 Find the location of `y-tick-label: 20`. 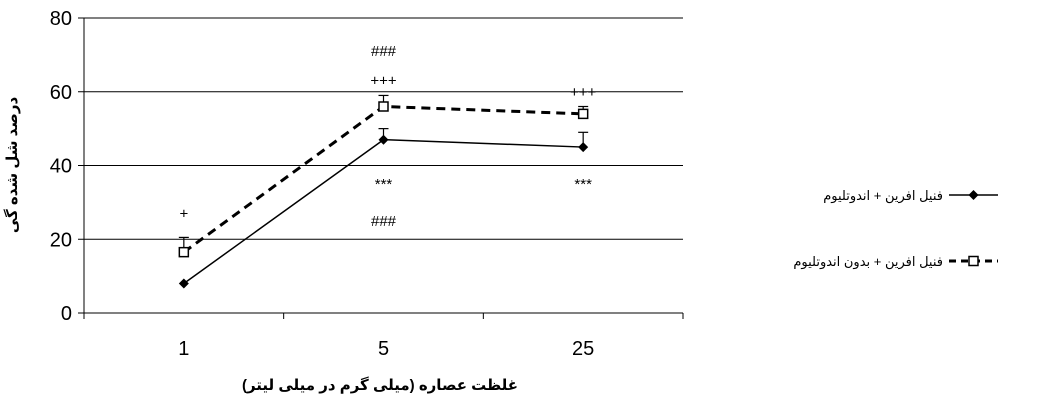

y-tick-label: 20 is located at coordinates (61, 240).